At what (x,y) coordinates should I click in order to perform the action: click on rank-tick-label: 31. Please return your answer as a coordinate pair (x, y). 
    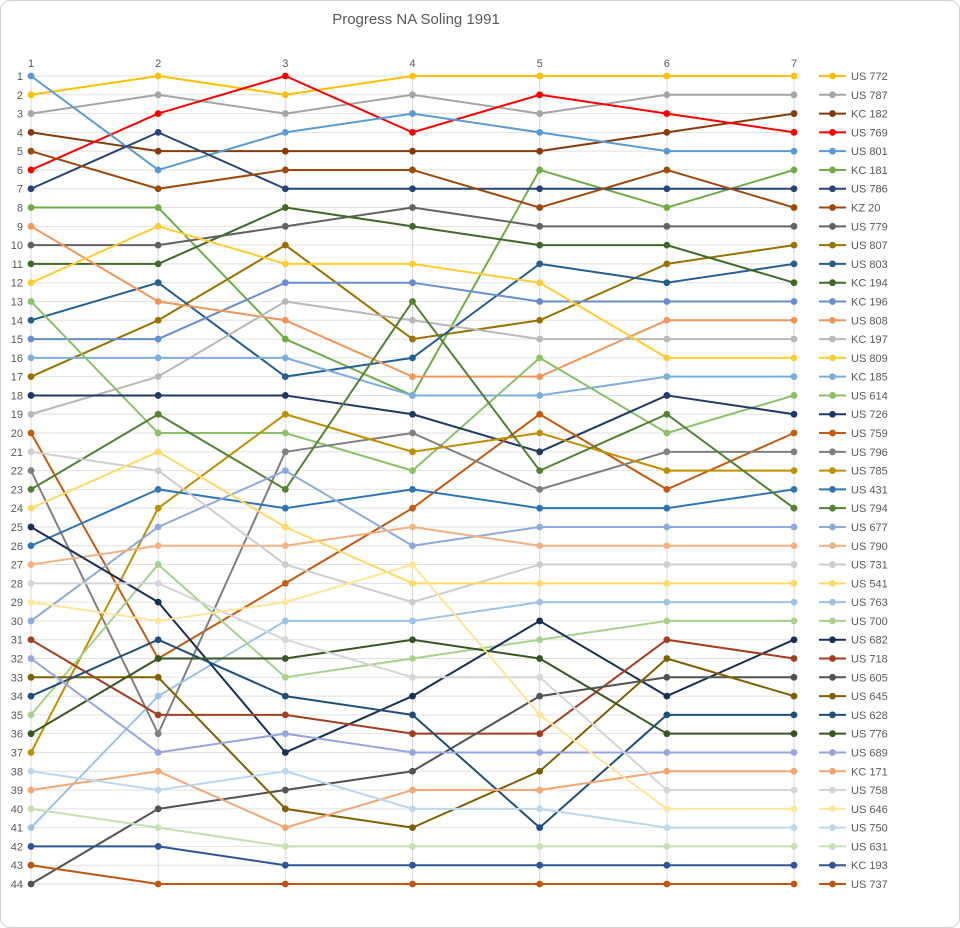
    Looking at the image, I should click on (17, 641).